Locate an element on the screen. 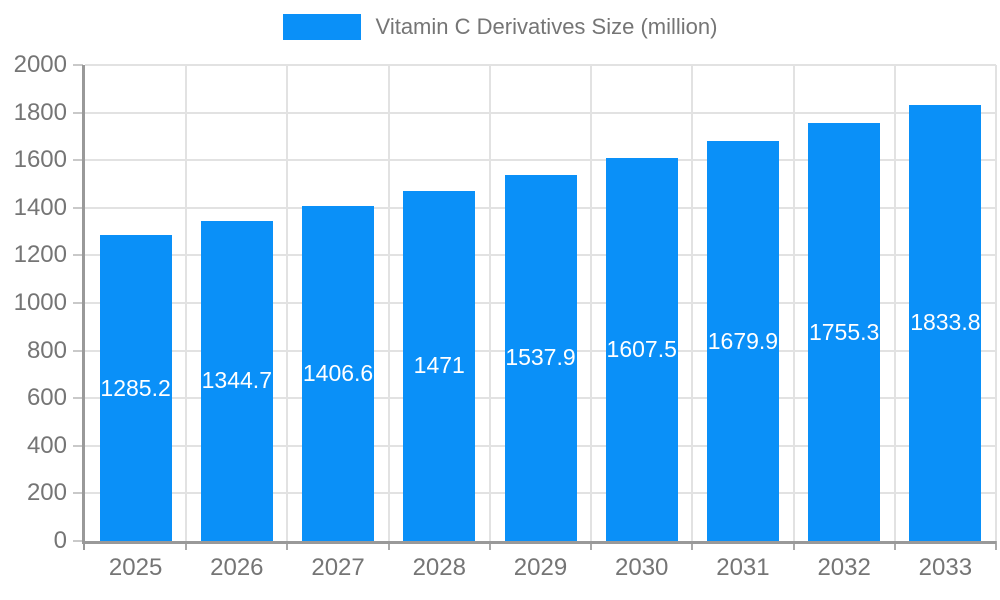 This screenshot has width=1000, height=600. bar-value-label: 1679.9 is located at coordinates (743, 340).